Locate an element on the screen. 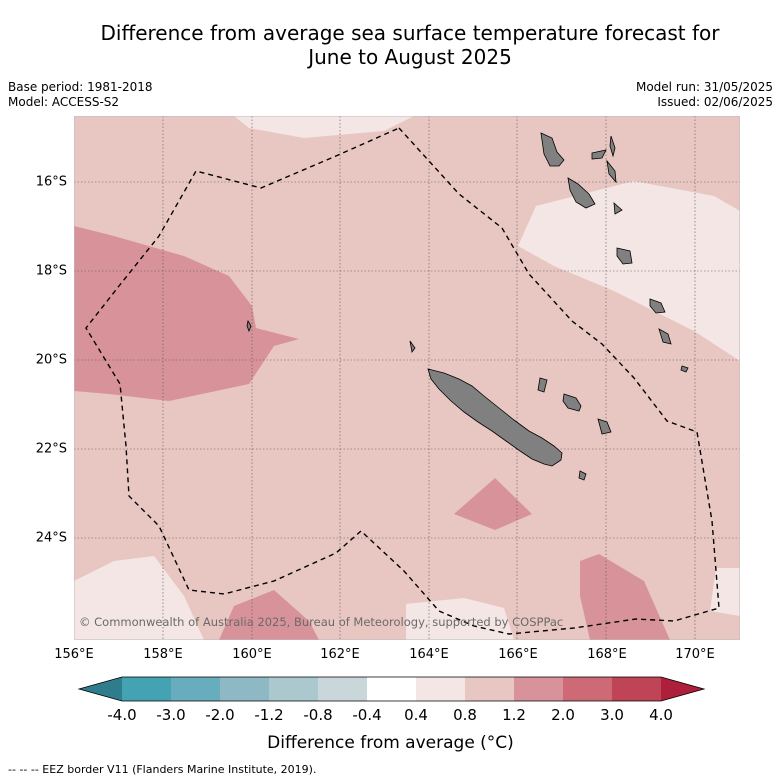  model-name: Model: ACCESS-S2 is located at coordinates (64, 102).